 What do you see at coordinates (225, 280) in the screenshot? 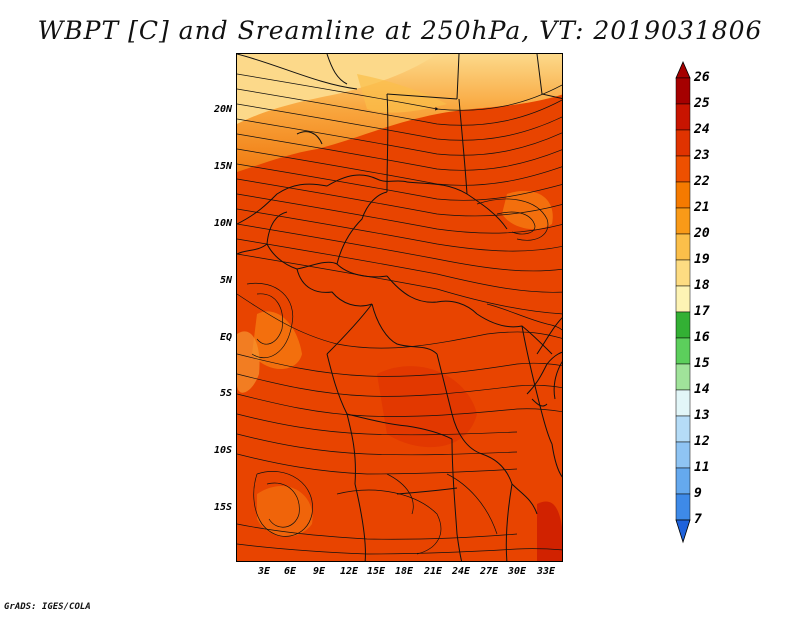
I see `lat-label: 5N` at bounding box center [225, 280].